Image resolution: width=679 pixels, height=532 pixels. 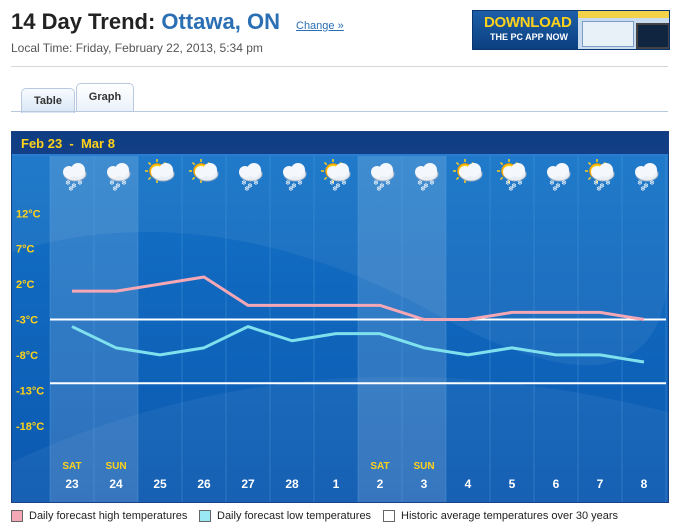 What do you see at coordinates (339, 111) in the screenshot?
I see `tab-baseline` at bounding box center [339, 111].